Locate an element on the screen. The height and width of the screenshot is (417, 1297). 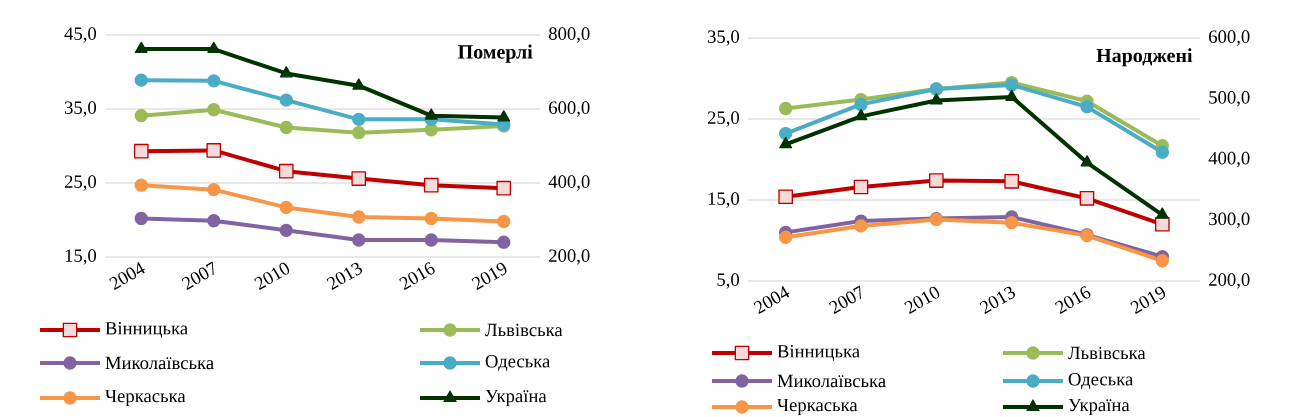
y2-tick-label: 300,0 is located at coordinates (1229, 220).